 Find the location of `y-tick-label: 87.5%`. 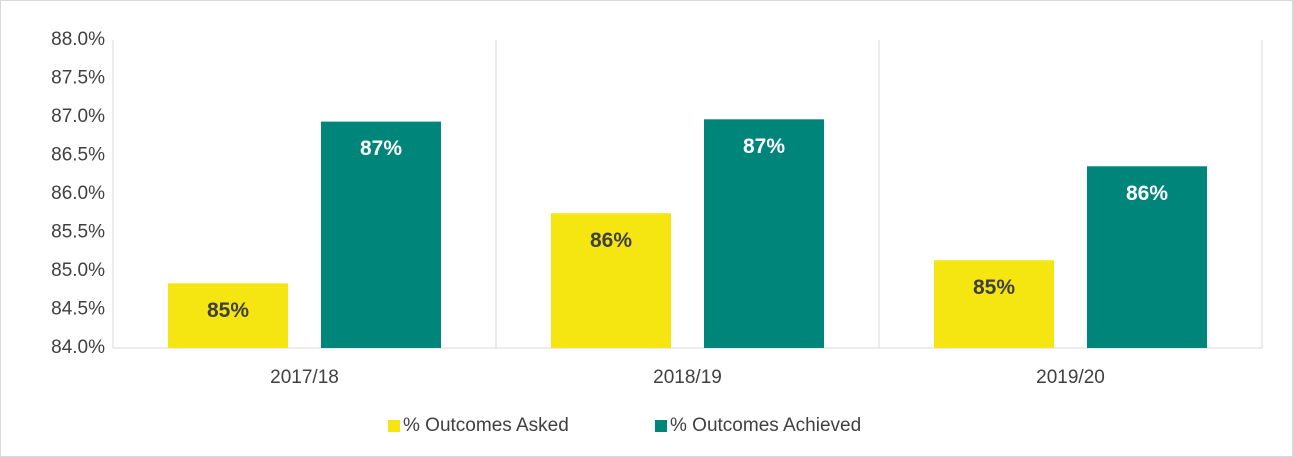

y-tick-label: 87.5% is located at coordinates (78, 78).